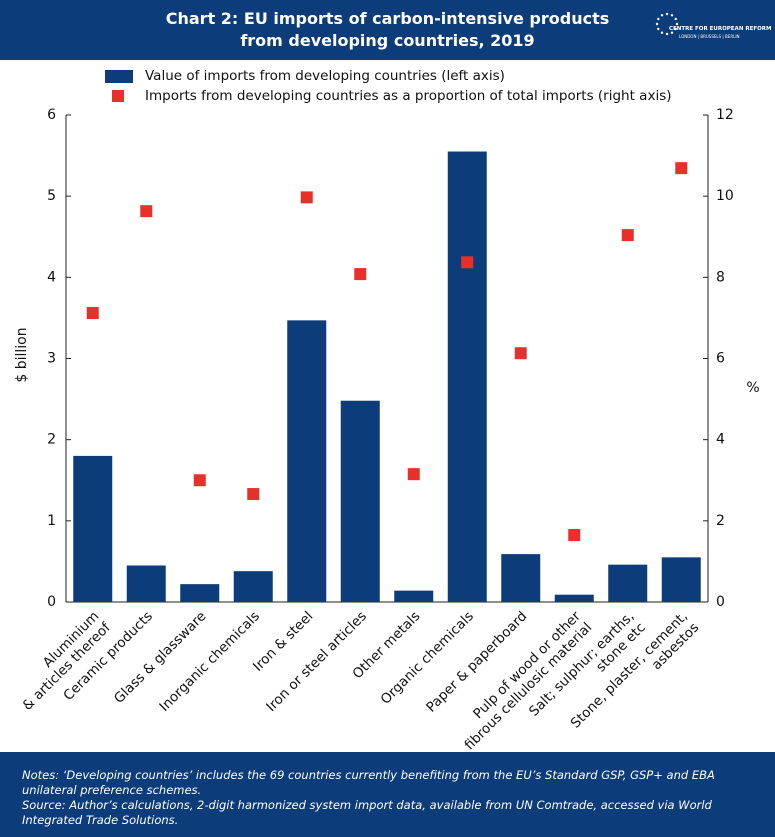 Image resolution: width=775 pixels, height=837 pixels. Describe the element at coordinates (51, 115) in the screenshot. I see `y-tick-label: 6` at that location.